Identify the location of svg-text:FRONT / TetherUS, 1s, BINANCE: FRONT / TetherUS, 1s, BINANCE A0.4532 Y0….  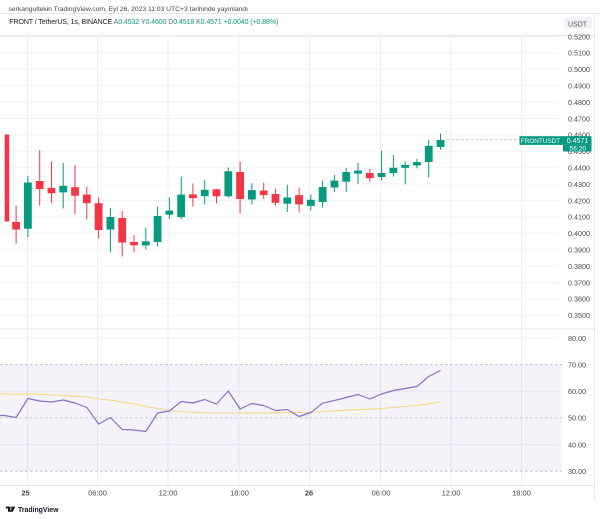
(143, 22).